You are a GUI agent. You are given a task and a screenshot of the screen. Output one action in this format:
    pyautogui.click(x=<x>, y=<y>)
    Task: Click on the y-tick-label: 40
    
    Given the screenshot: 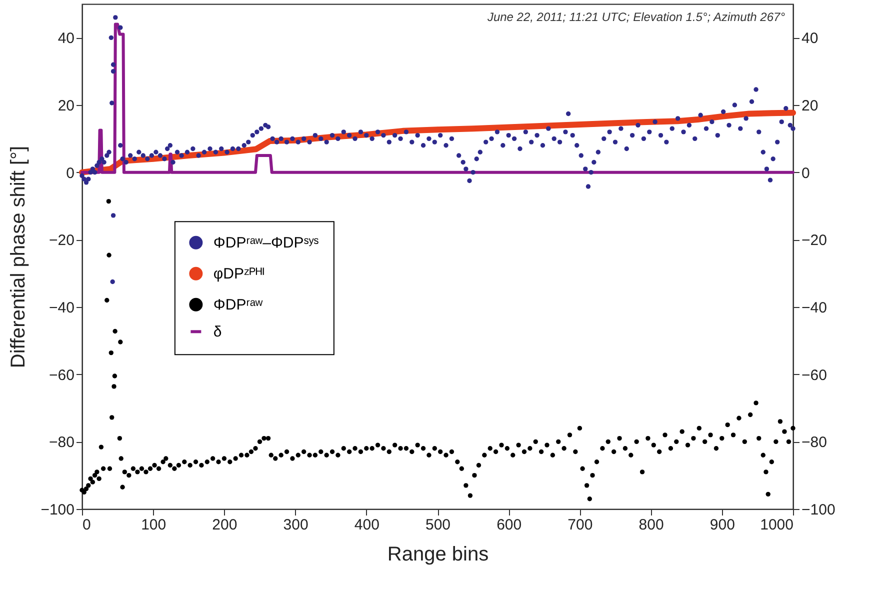 What is the action you would take?
    pyautogui.click(x=66, y=39)
    